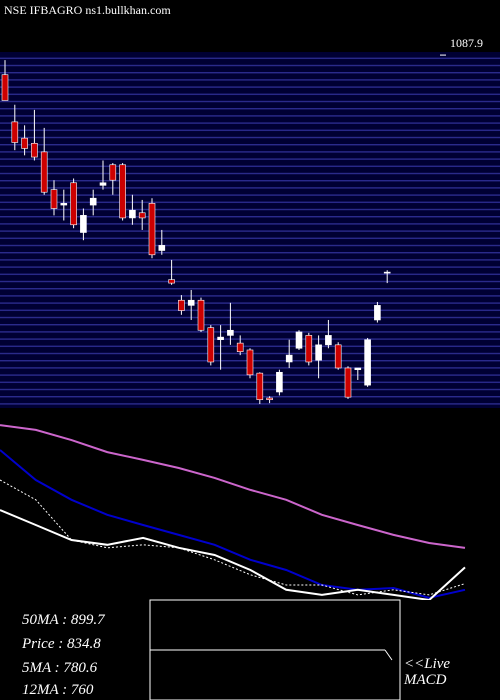 The width and height of the screenshot is (500, 700). What do you see at coordinates (425, 680) in the screenshot?
I see `annotation: MACD` at bounding box center [425, 680].